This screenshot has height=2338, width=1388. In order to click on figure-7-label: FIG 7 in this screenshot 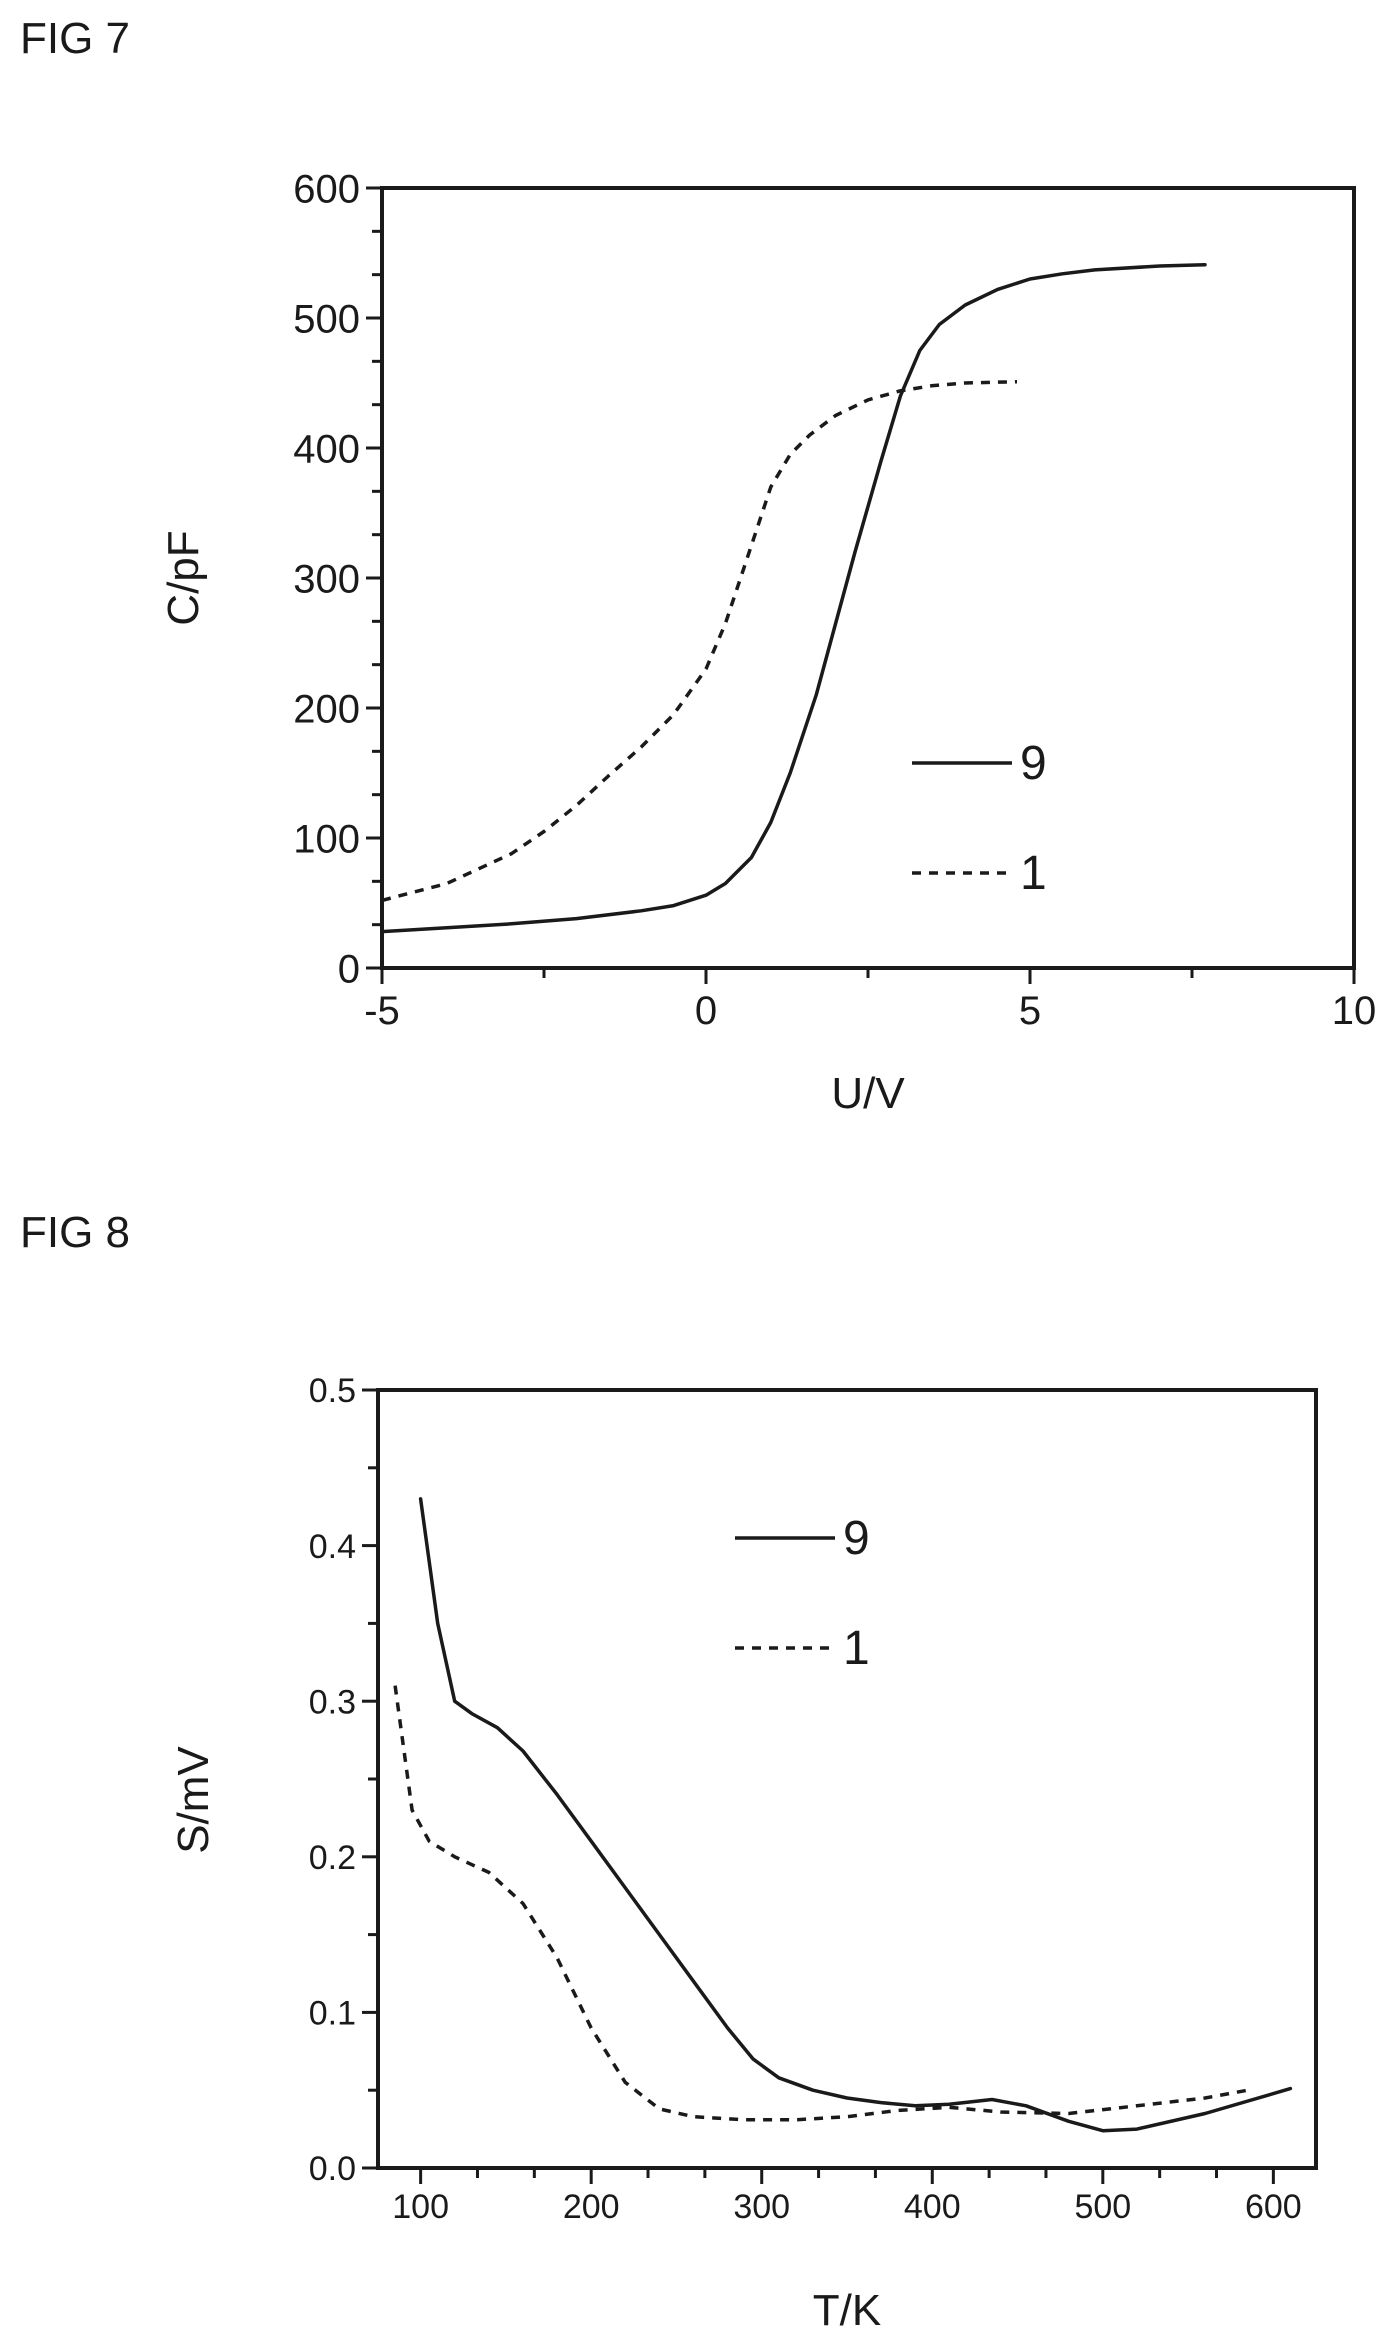, I will do `click(75, 38)`.